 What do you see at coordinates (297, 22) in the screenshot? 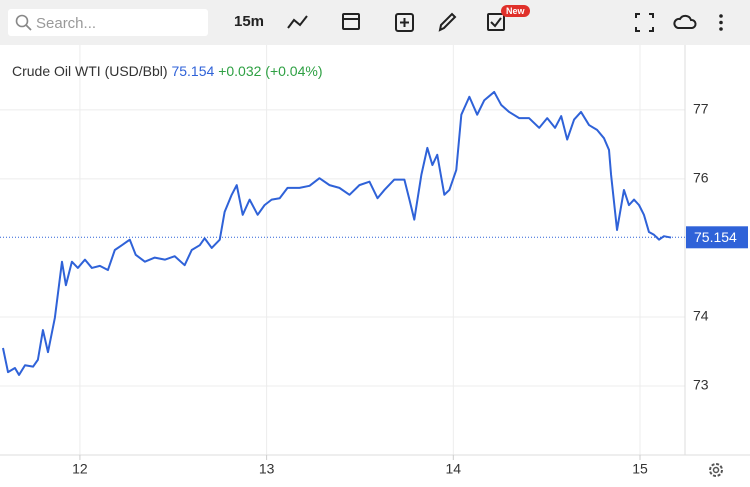
I see `indicator-icon` at bounding box center [297, 22].